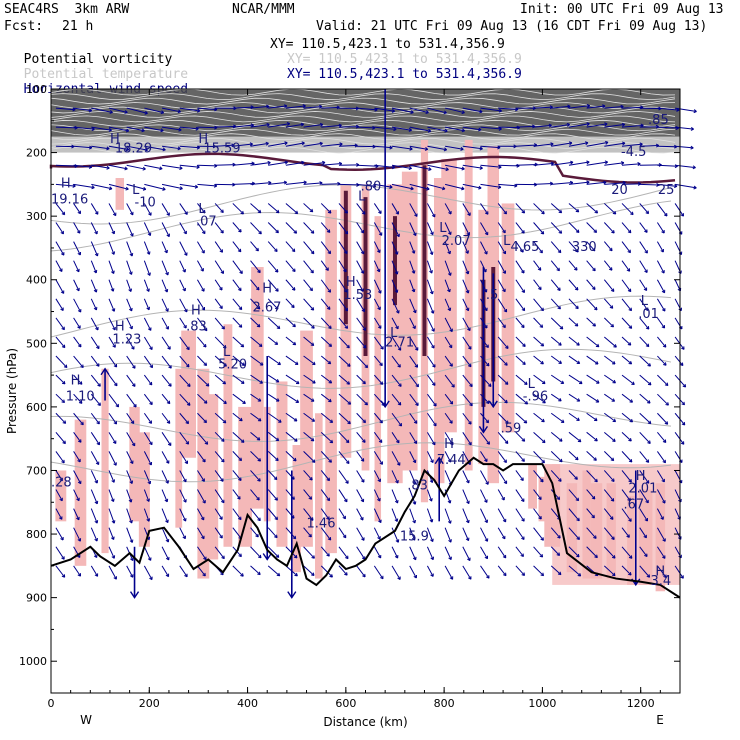 Image resolution: width=740 pixels, height=740 pixels. I want to click on pv-fill, so click(532, 486).